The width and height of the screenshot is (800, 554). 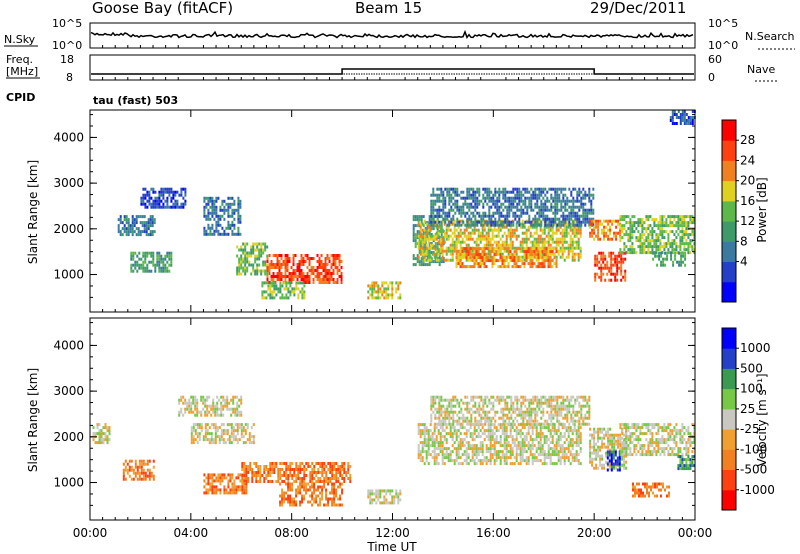 What do you see at coordinates (68, 275) in the screenshot?
I see `y-tick-label: 1000` at bounding box center [68, 275].